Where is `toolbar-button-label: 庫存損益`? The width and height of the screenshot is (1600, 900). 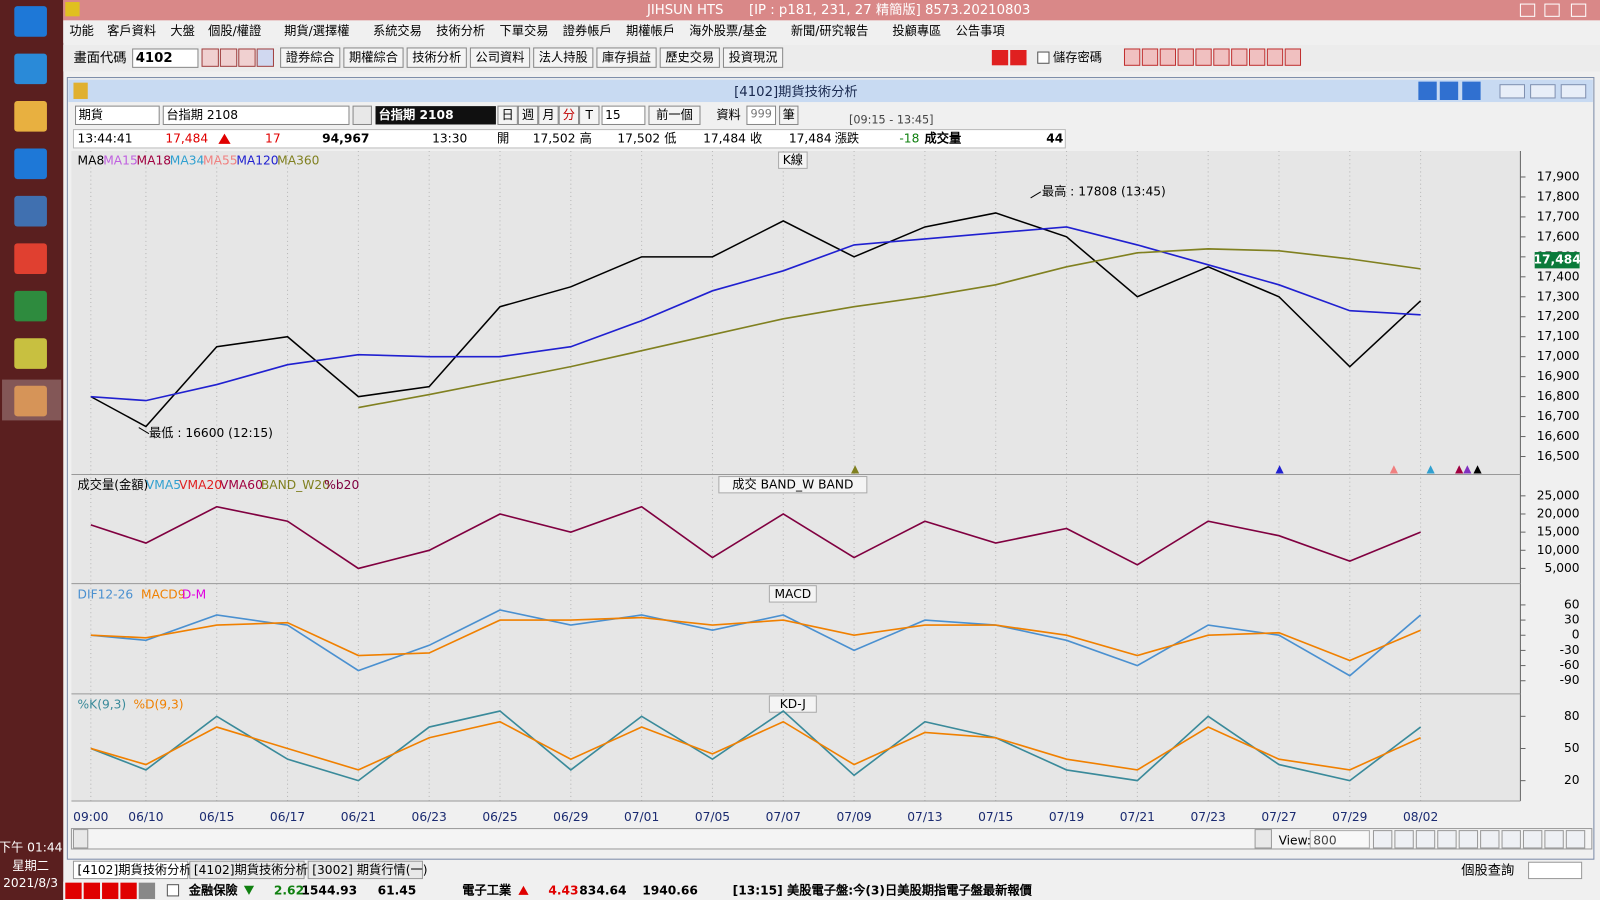 toolbar-button-label: 庫存損益 is located at coordinates (626, 57).